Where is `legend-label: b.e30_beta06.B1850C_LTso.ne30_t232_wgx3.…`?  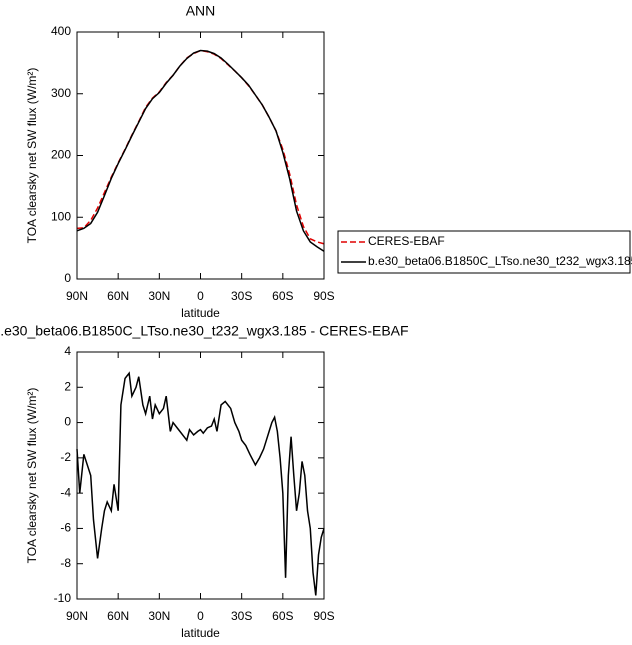
legend-label: b.e30_beta06.B1850C_LTso.ne30_t232_wgx3.… is located at coordinates (500, 261).